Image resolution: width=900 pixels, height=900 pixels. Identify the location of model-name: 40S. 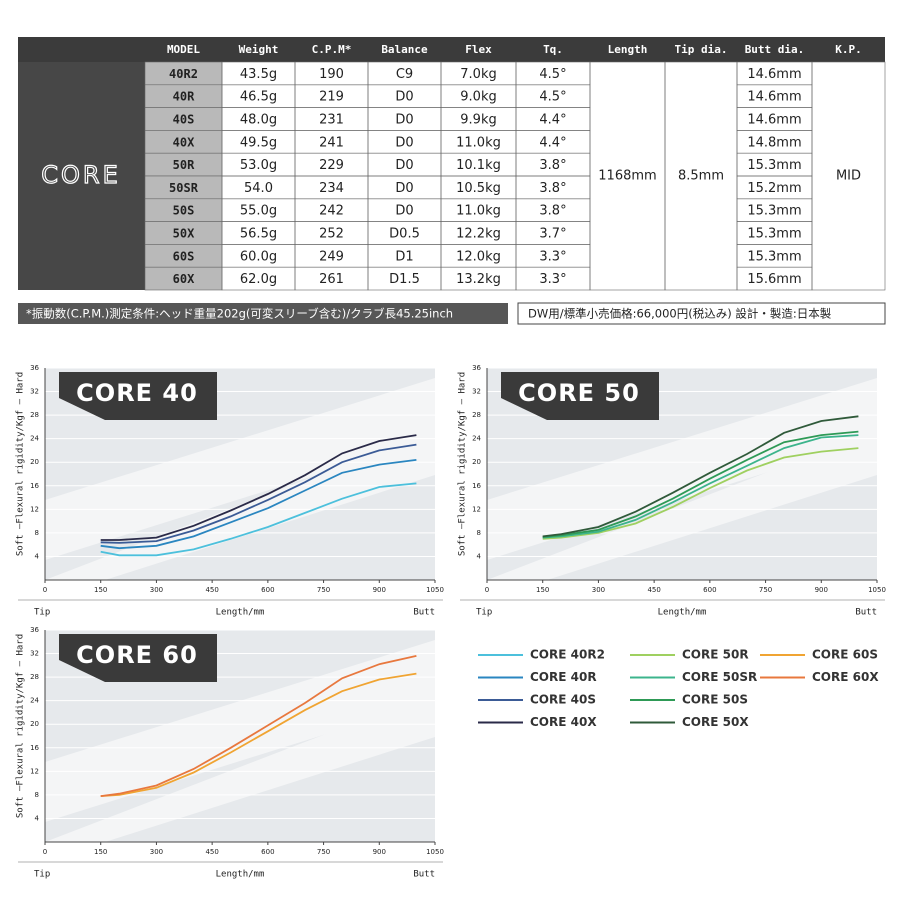
(184, 120).